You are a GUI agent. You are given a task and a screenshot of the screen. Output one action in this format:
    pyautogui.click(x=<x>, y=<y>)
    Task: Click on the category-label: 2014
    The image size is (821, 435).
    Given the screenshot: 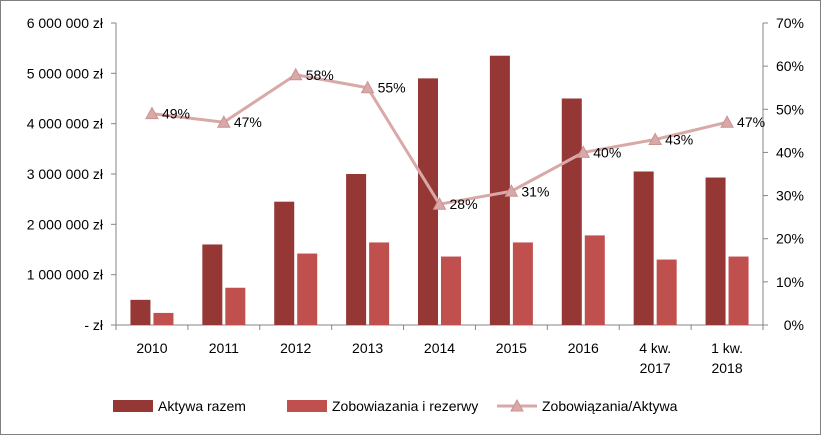 What is the action you would take?
    pyautogui.click(x=439, y=348)
    